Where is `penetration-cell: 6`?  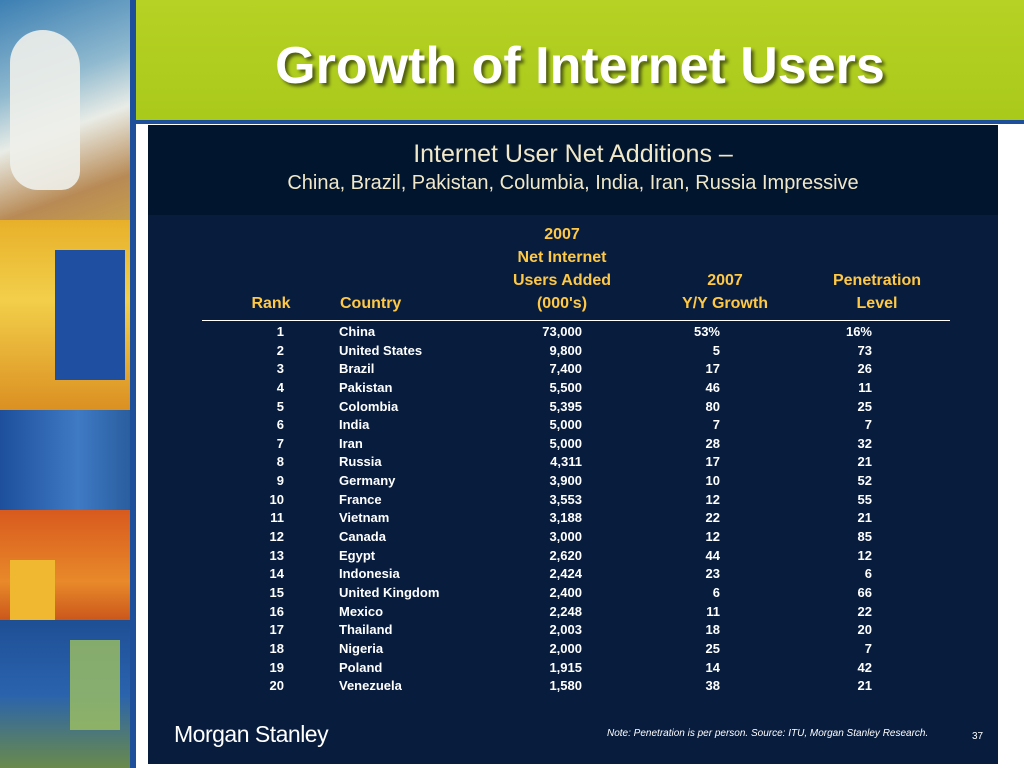
penetration-cell: 6 is located at coordinates (868, 574).